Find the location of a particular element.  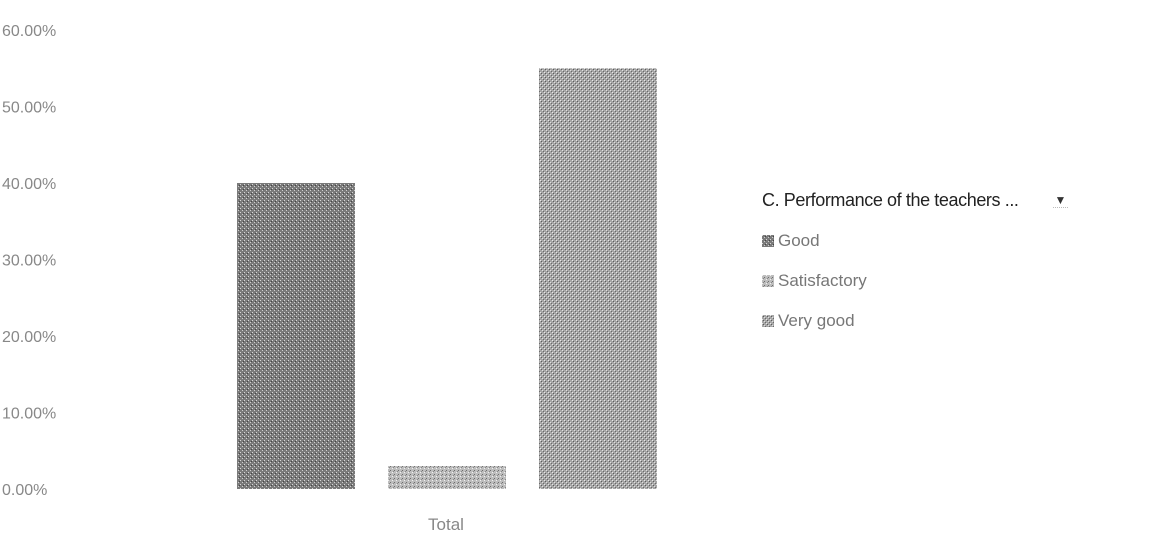

legend-swatch-very-good is located at coordinates (768, 321).